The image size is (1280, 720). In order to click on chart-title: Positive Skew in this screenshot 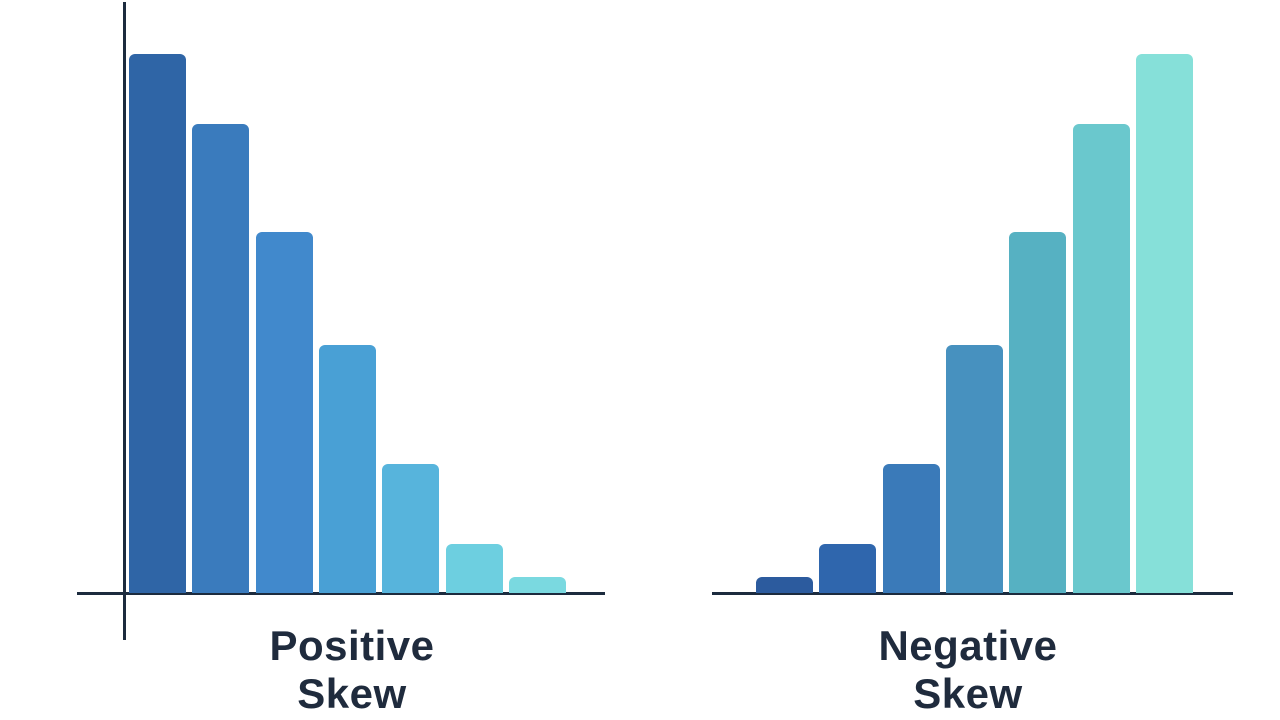, I will do `click(352, 670)`.